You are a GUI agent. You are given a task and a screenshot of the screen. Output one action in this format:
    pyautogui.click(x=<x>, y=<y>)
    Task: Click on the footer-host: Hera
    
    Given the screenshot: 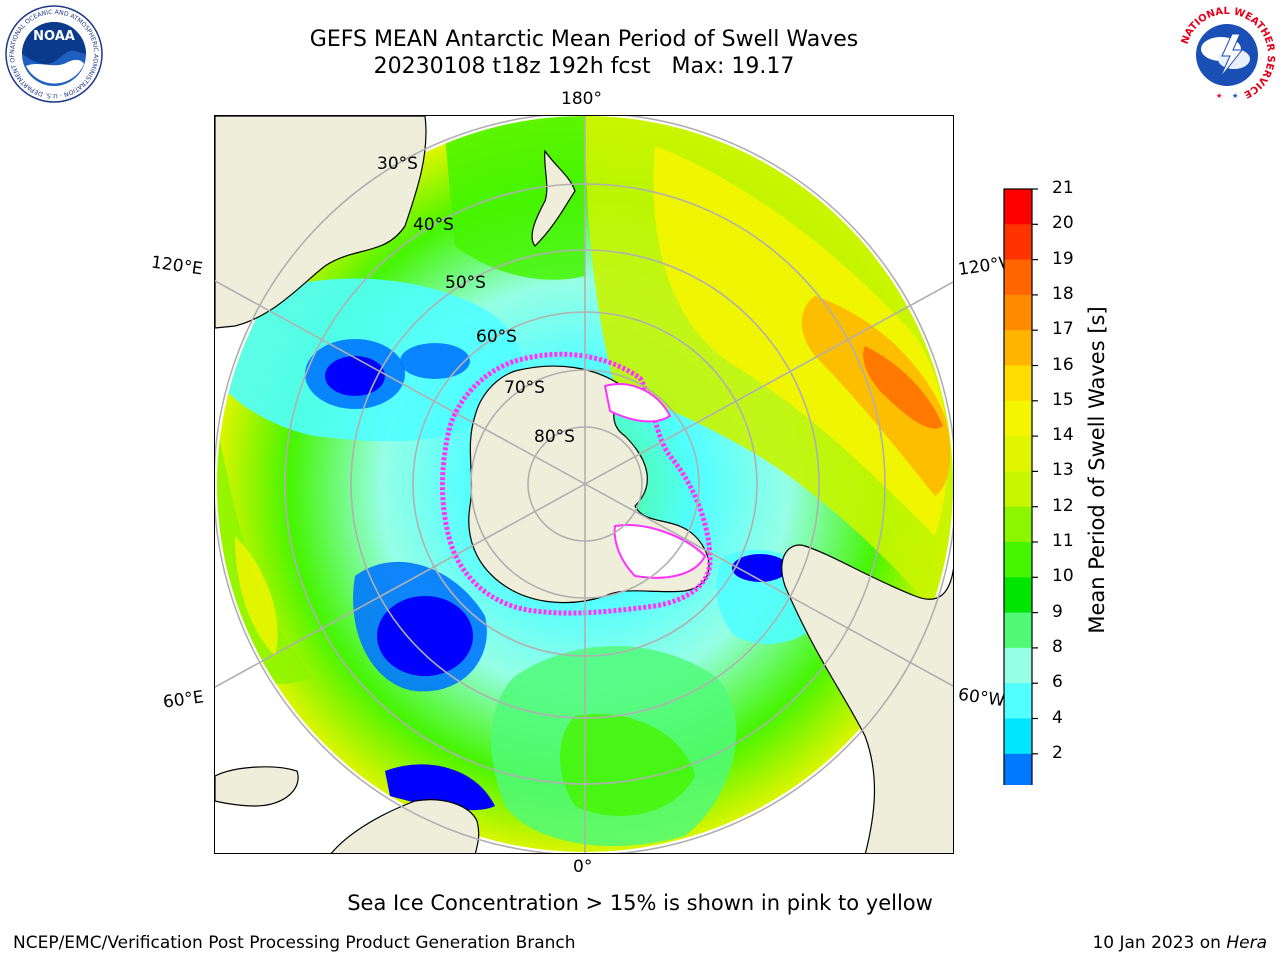 What is the action you would take?
    pyautogui.click(x=1246, y=943)
    